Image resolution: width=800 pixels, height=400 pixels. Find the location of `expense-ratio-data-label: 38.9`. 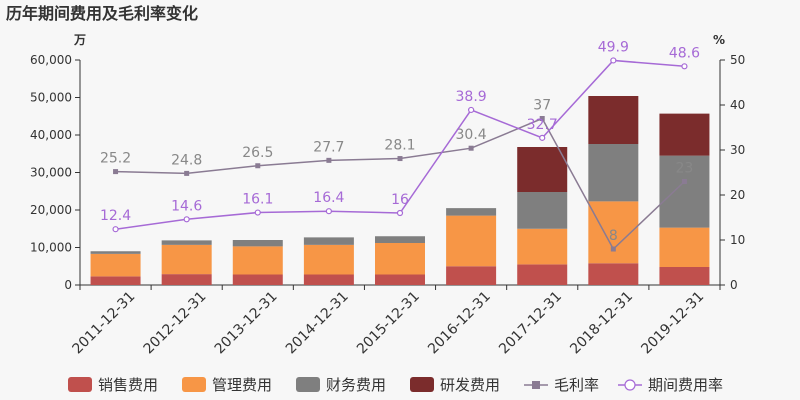

expense-ratio-data-label: 38.9 is located at coordinates (471, 97).